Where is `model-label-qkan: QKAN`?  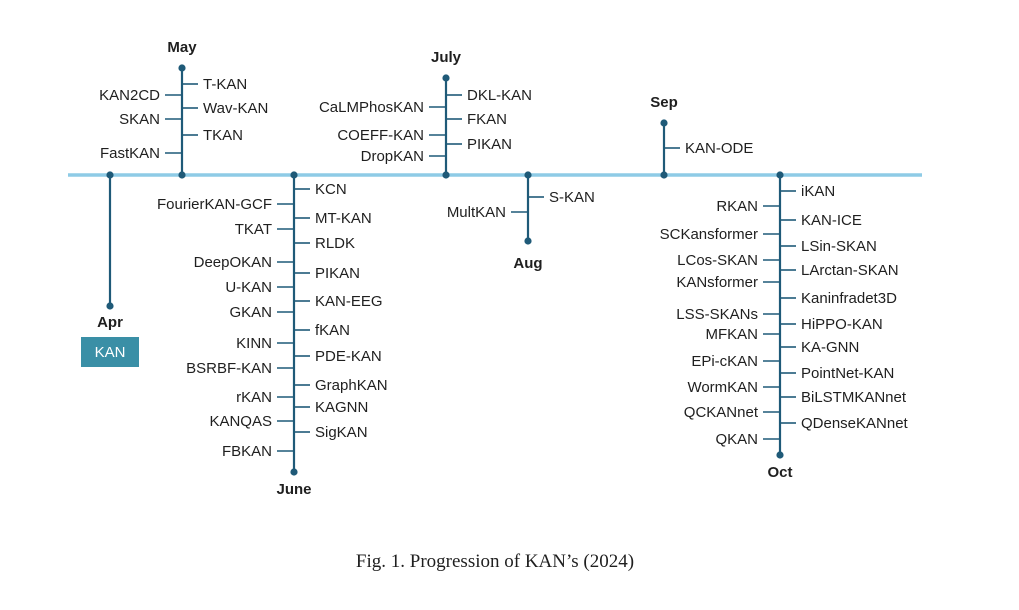 model-label-qkan: QKAN is located at coordinates (736, 439).